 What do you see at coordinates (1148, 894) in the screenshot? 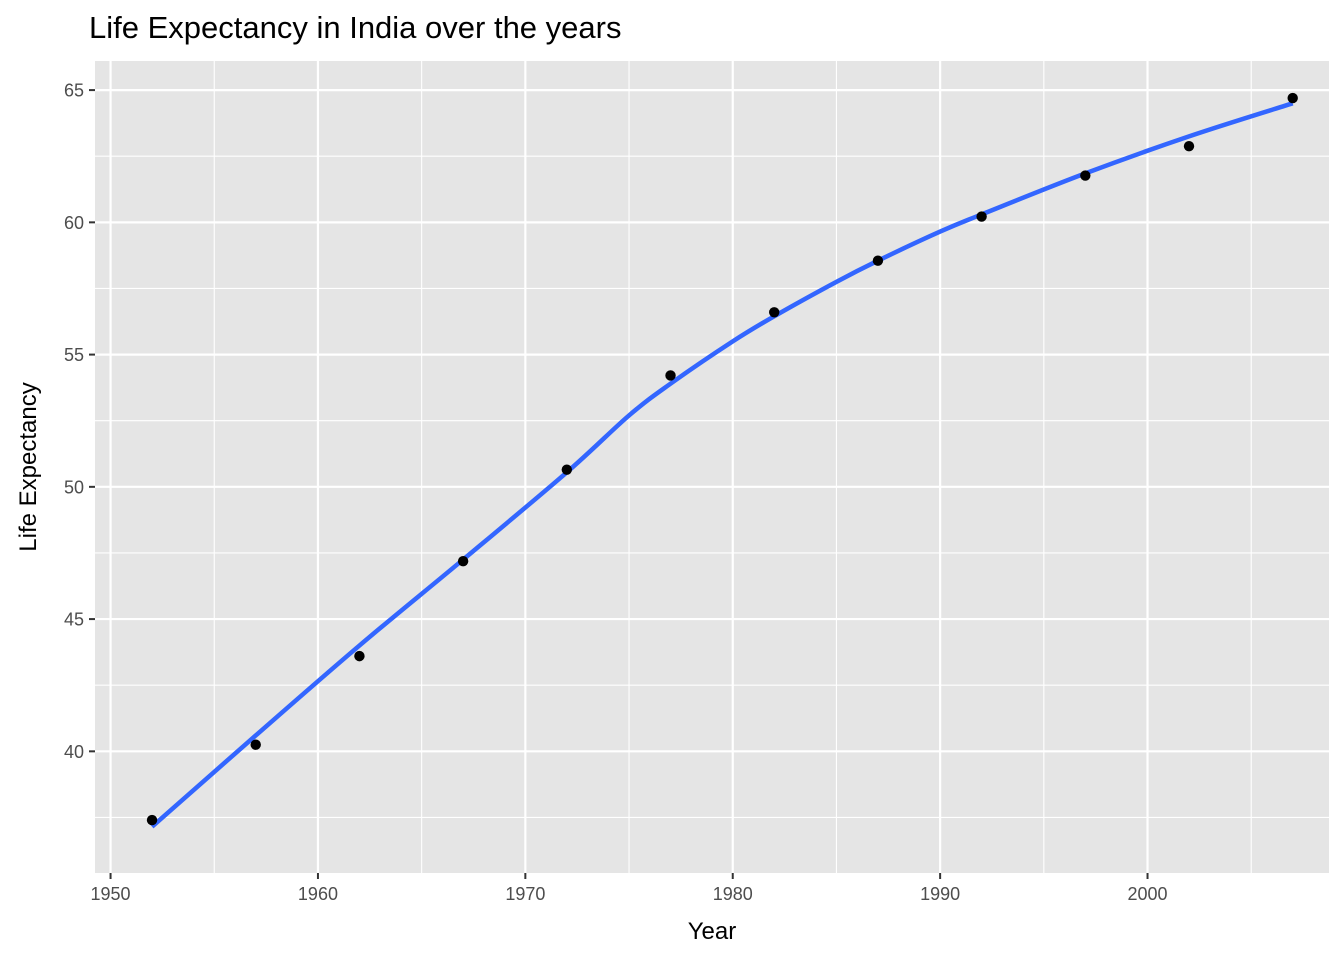
I see `x-tick-label: 2000` at bounding box center [1148, 894].